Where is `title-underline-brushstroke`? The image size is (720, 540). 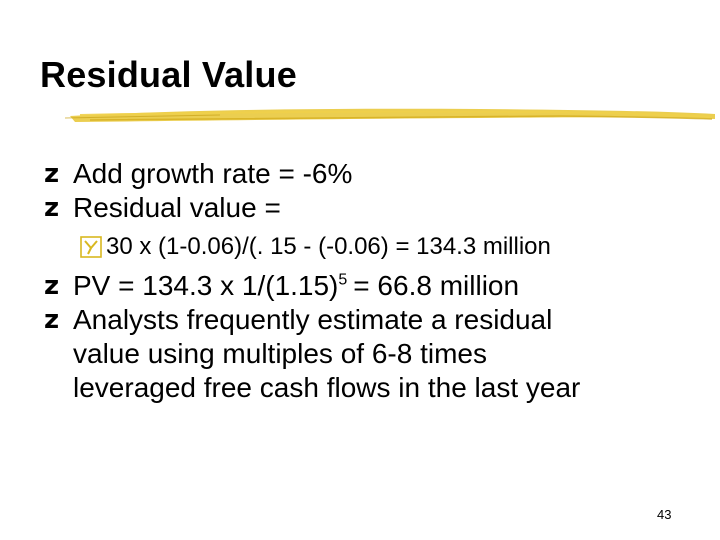 title-underline-brushstroke is located at coordinates (389, 115).